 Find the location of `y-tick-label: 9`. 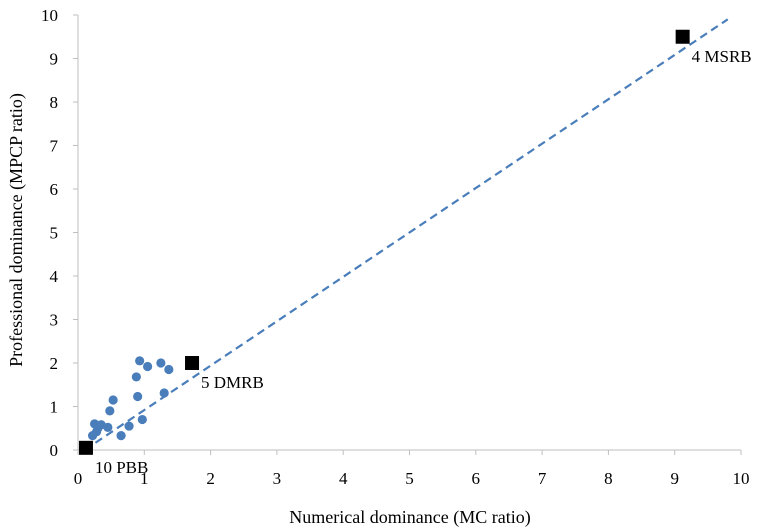

y-tick-label: 9 is located at coordinates (54, 59).